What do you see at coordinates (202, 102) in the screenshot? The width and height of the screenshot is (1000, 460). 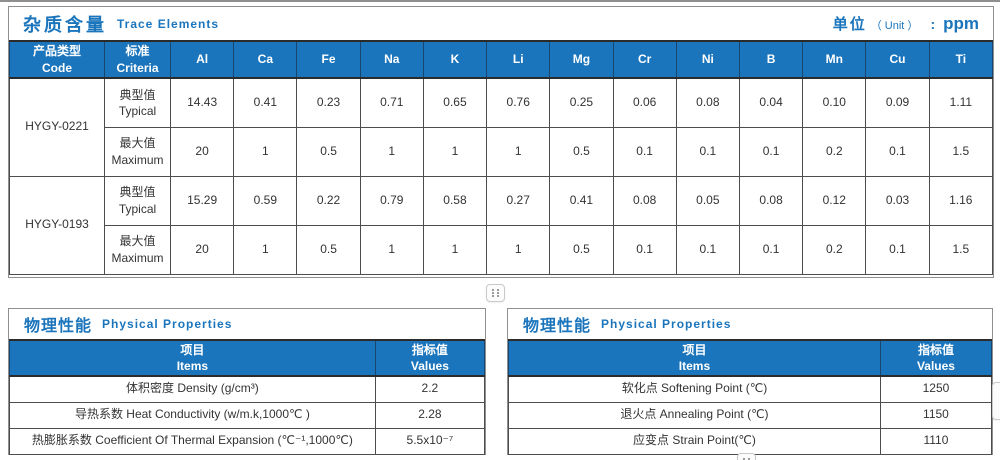 I see `value-cell: 14.43` at bounding box center [202, 102].